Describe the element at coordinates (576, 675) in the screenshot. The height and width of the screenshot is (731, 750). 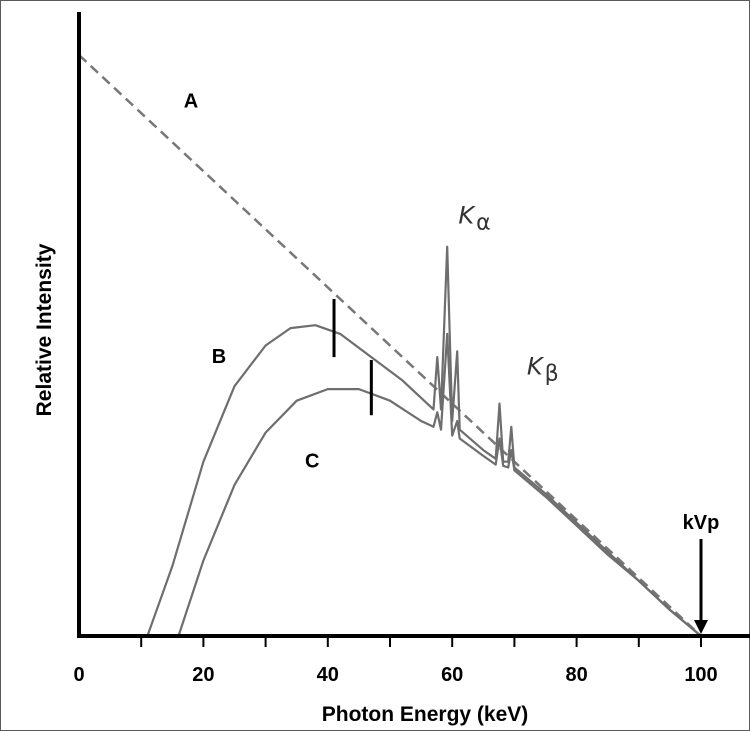
I see `x-tick-label: 80` at that location.